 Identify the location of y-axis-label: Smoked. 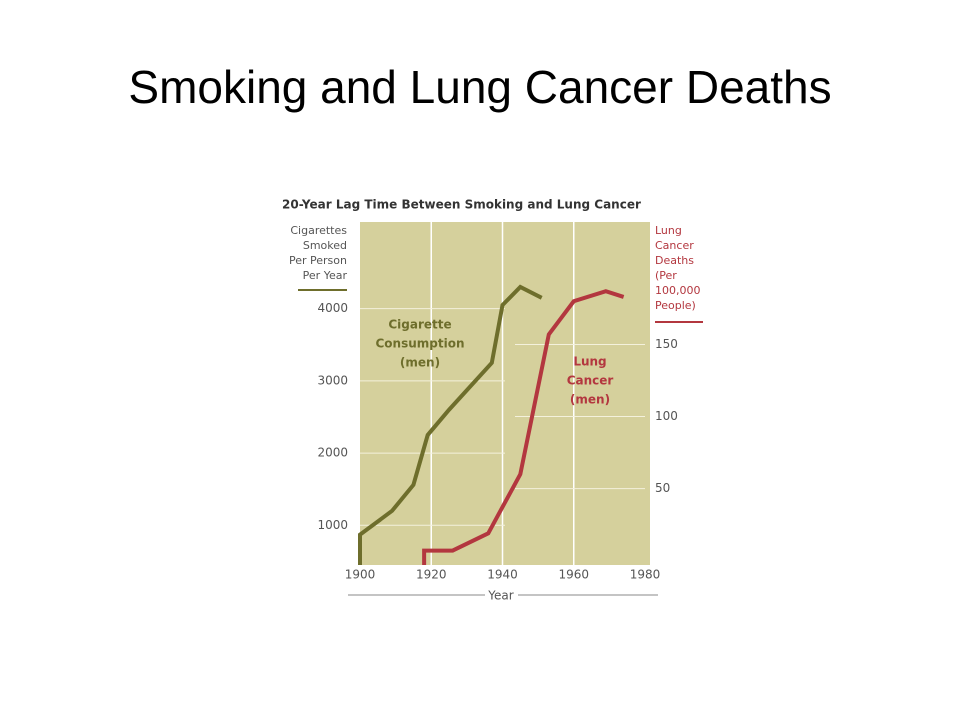
(325, 245).